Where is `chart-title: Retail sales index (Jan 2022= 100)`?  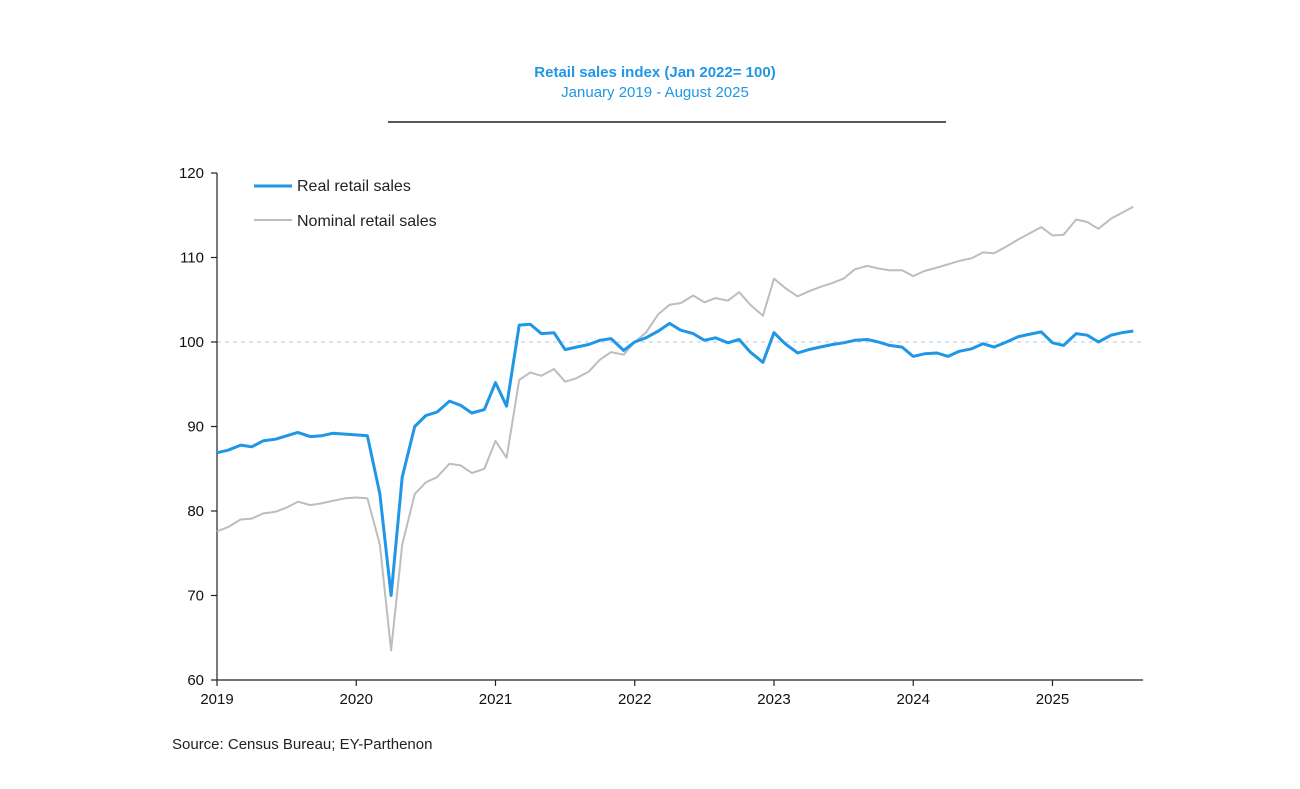 chart-title: Retail sales index (Jan 2022= 100) is located at coordinates (654, 72).